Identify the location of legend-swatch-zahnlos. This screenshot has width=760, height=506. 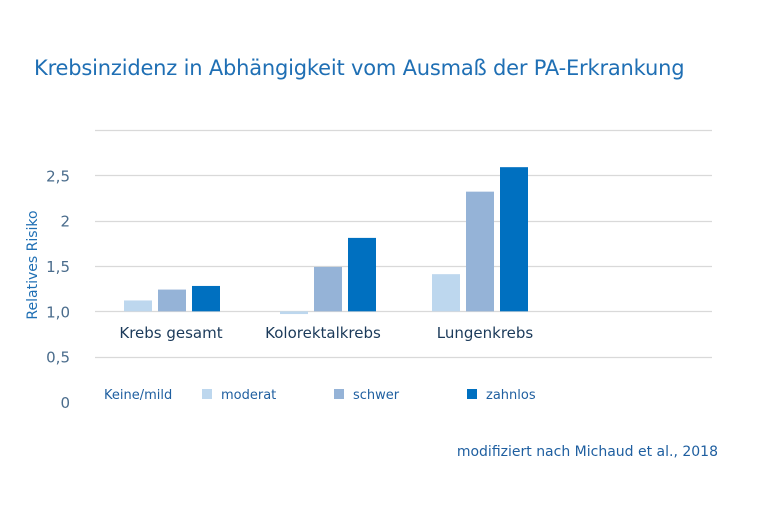
(472, 394).